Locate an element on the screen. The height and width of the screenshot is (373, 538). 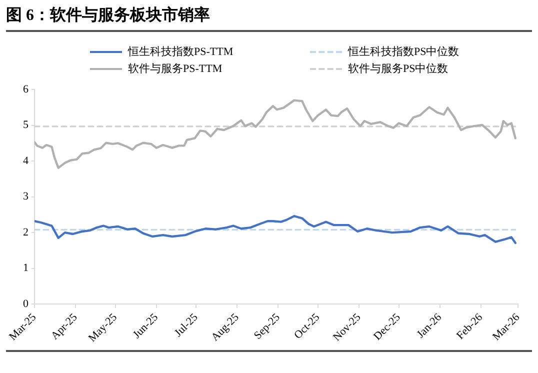
legend-label: 软件与服务PS中位数 is located at coordinates (398, 69).